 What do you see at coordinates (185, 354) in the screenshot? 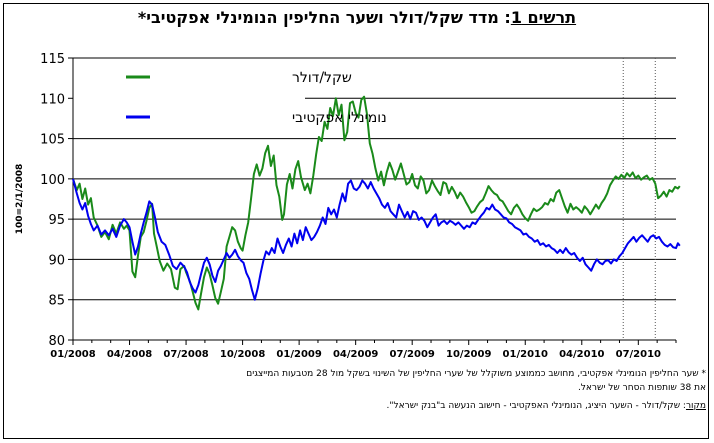
I see `x-tick-label: 07/2008` at bounding box center [185, 354].